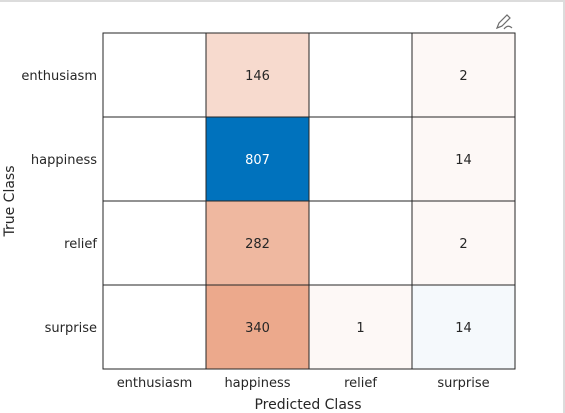  What do you see at coordinates (10, 201) in the screenshot?
I see `y-axis-title: True Class` at bounding box center [10, 201].